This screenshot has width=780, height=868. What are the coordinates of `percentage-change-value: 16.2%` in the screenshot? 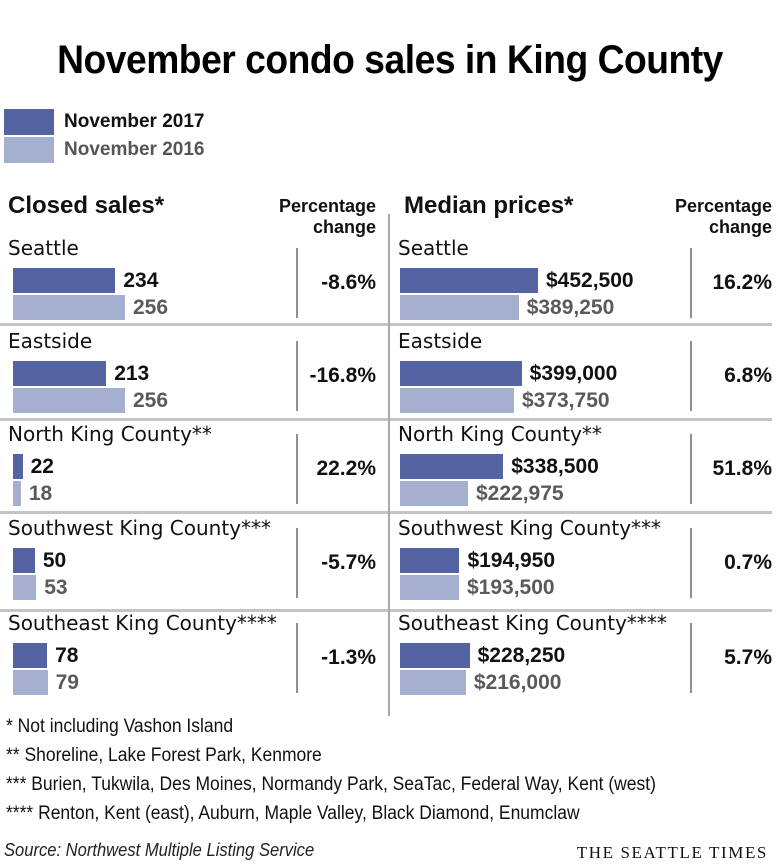 It's located at (742, 282).